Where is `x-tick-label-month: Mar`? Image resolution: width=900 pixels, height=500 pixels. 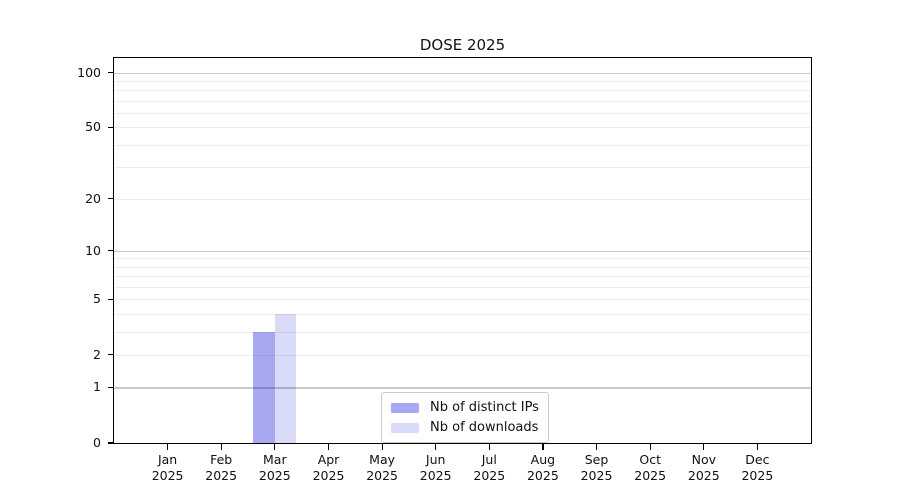 x-tick-label-month: Mar is located at coordinates (275, 459).